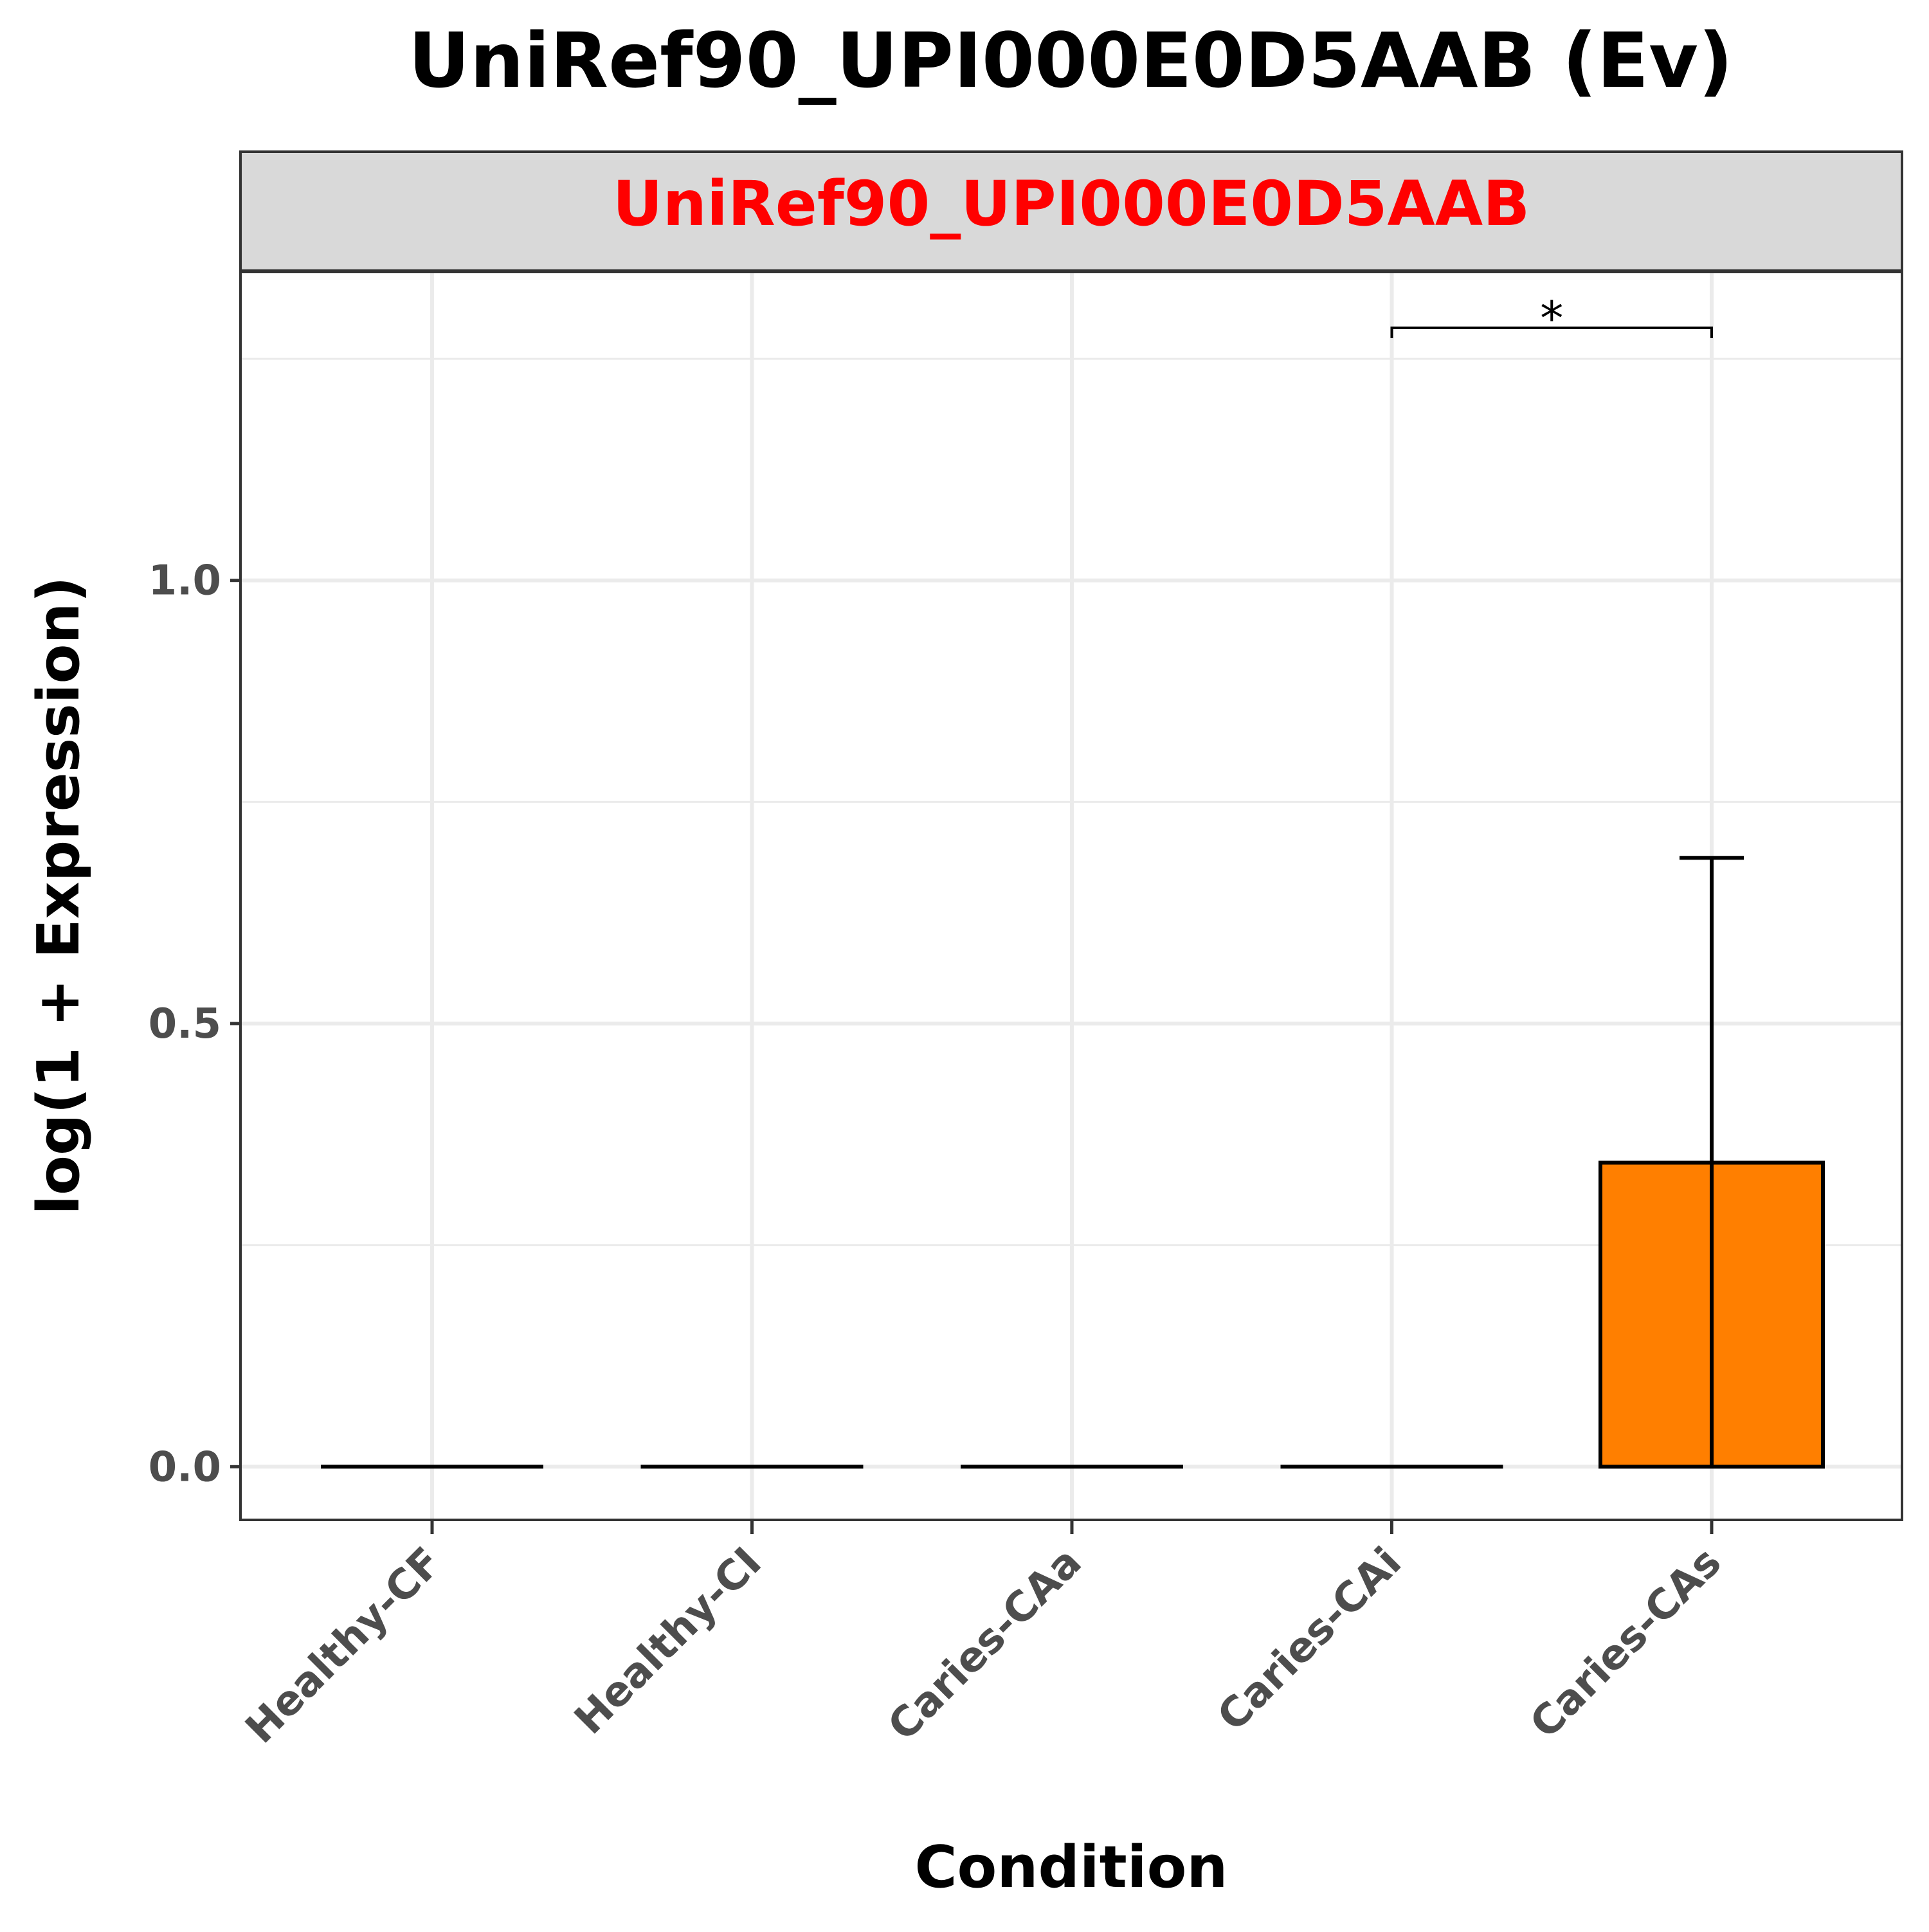 This screenshot has width=1929, height=1932. What do you see at coordinates (185, 1467) in the screenshot?
I see `y-tick-label: 0.0` at bounding box center [185, 1467].